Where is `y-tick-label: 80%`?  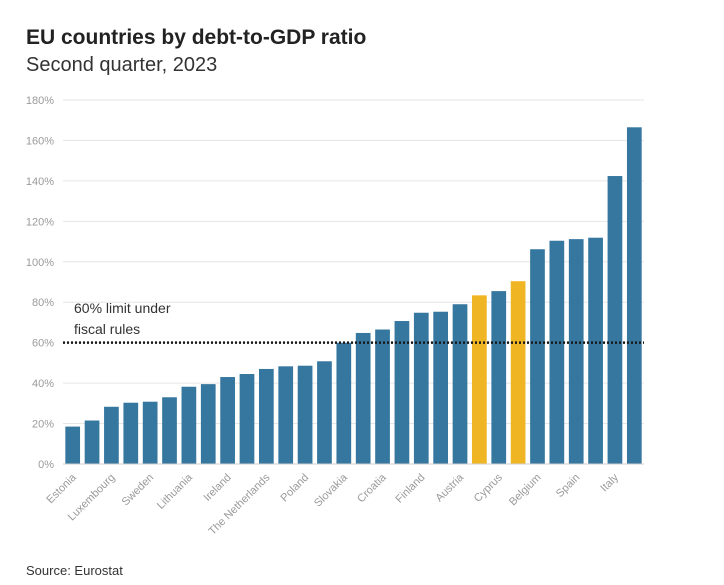
y-tick-label: 80% is located at coordinates (43, 303).